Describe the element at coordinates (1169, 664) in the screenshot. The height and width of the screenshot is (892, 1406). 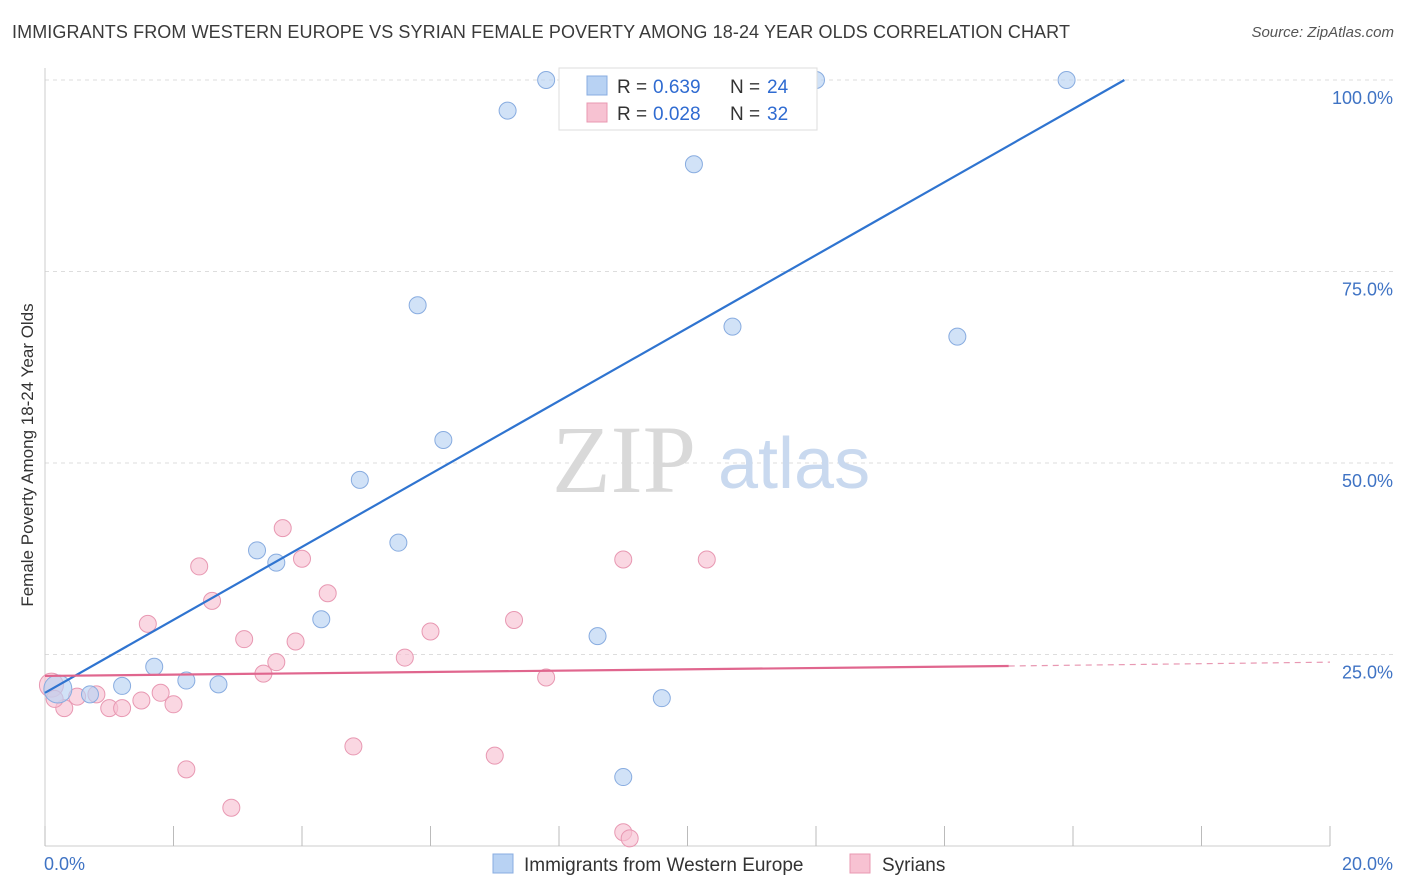
I see `syrians-trend-line-extension` at that location.